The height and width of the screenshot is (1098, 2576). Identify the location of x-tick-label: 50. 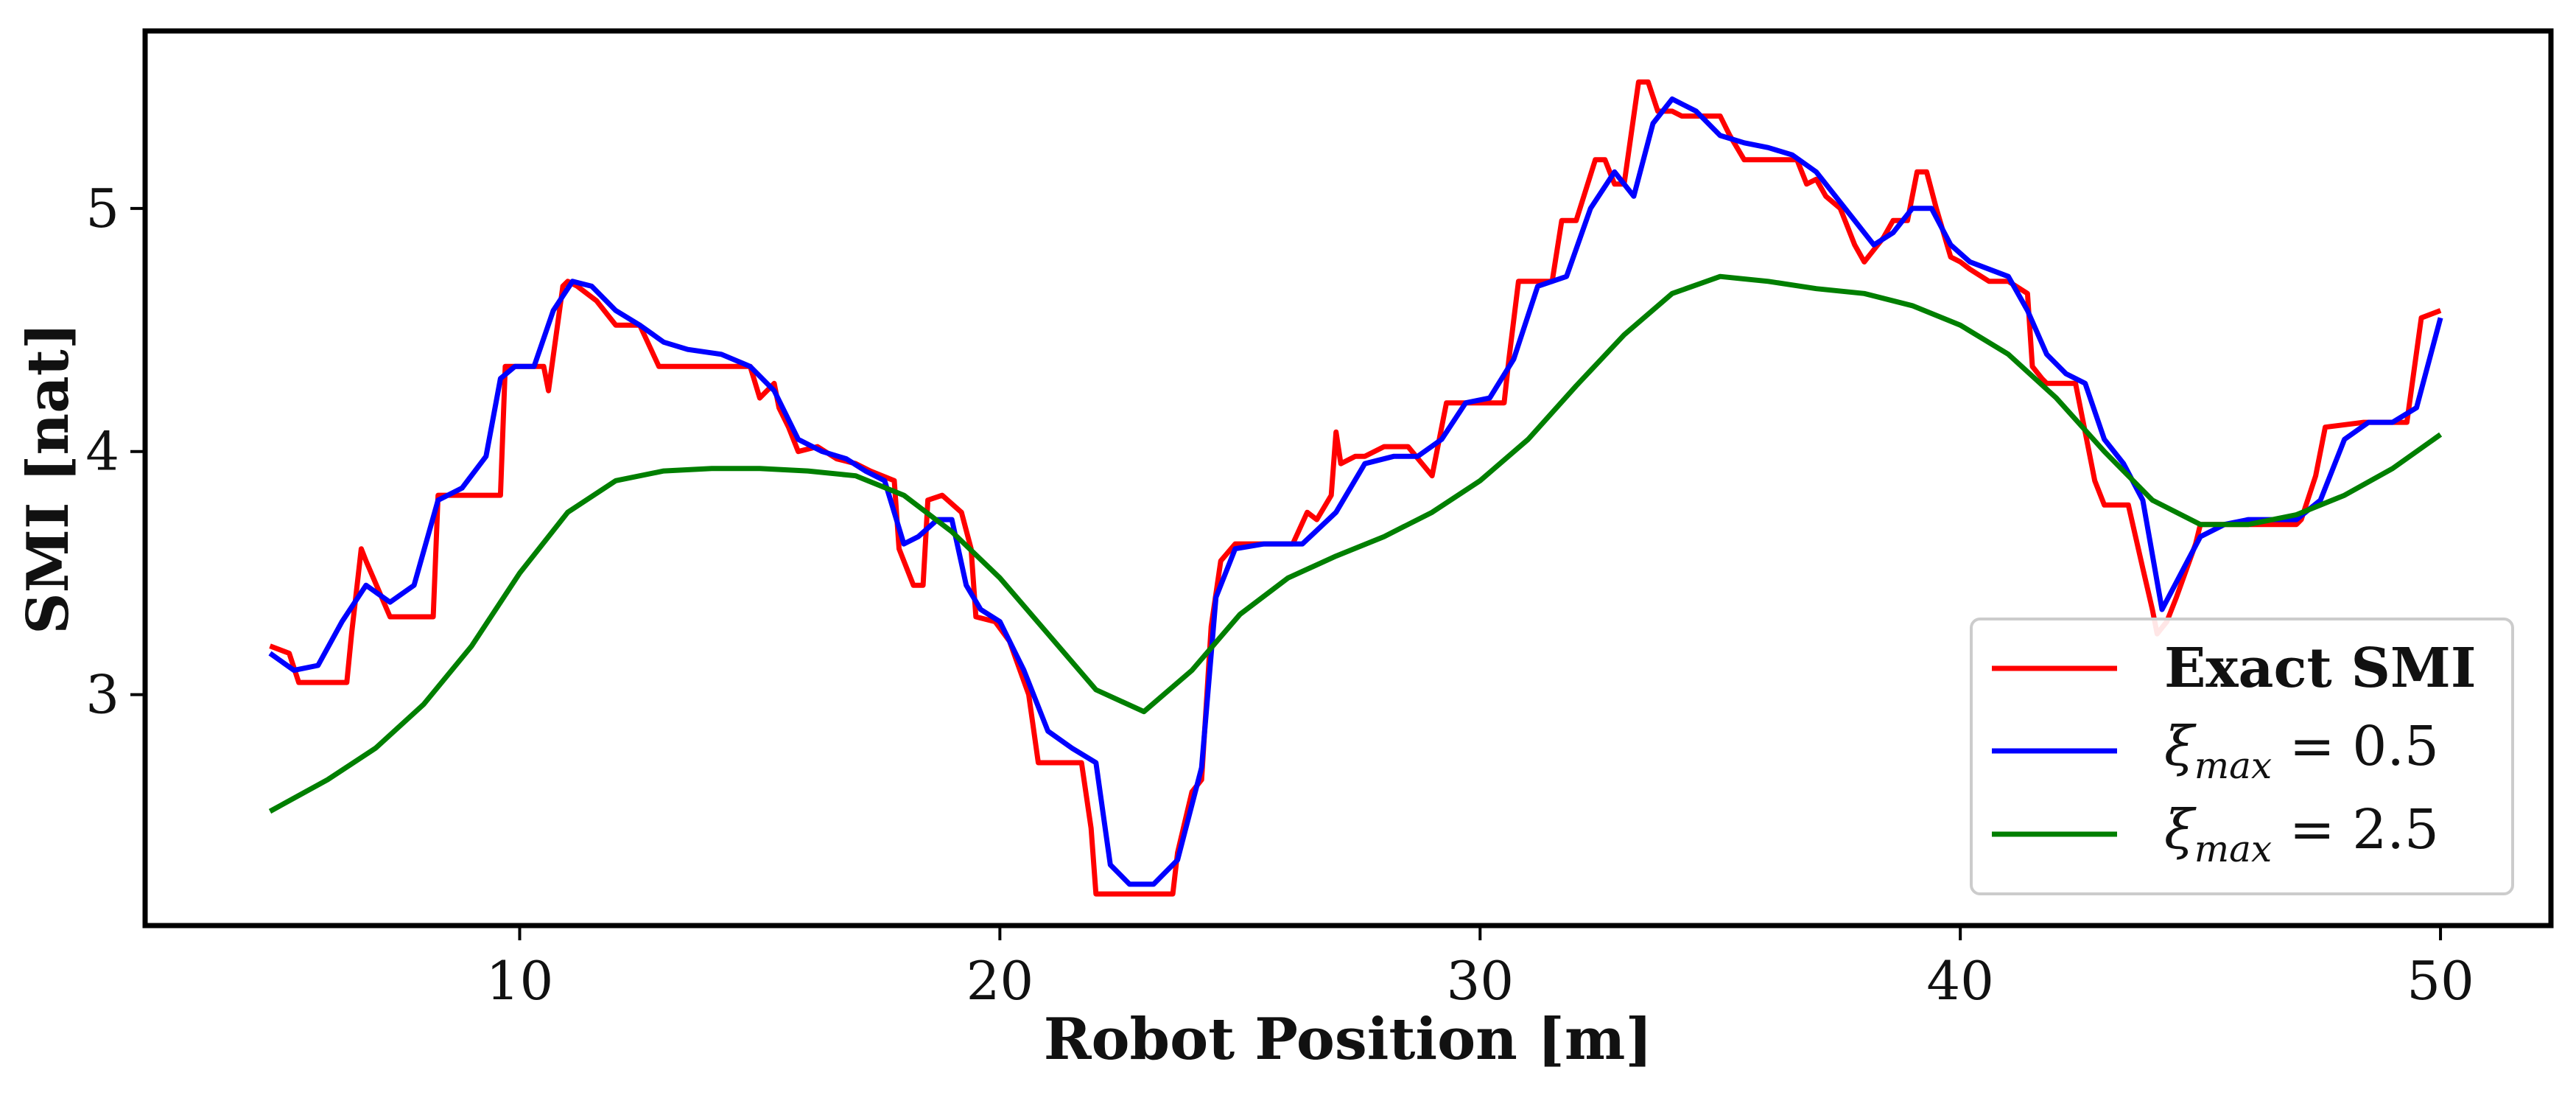
(2440, 981).